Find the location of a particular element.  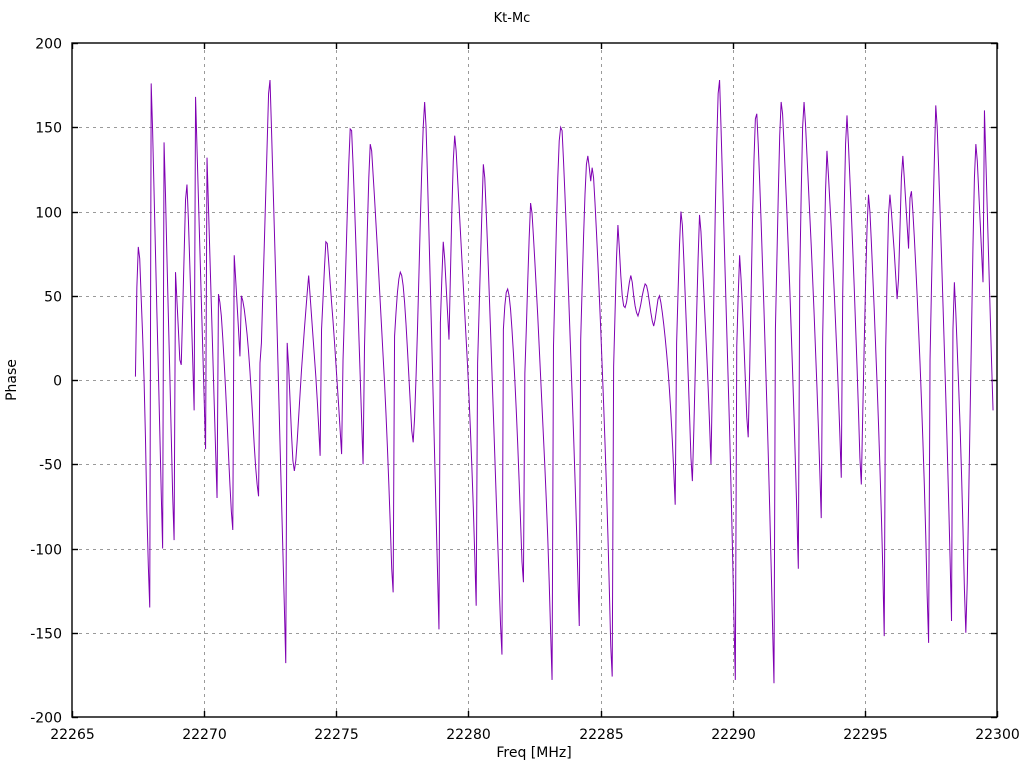

x-tick-label: 22270 is located at coordinates (204, 735).